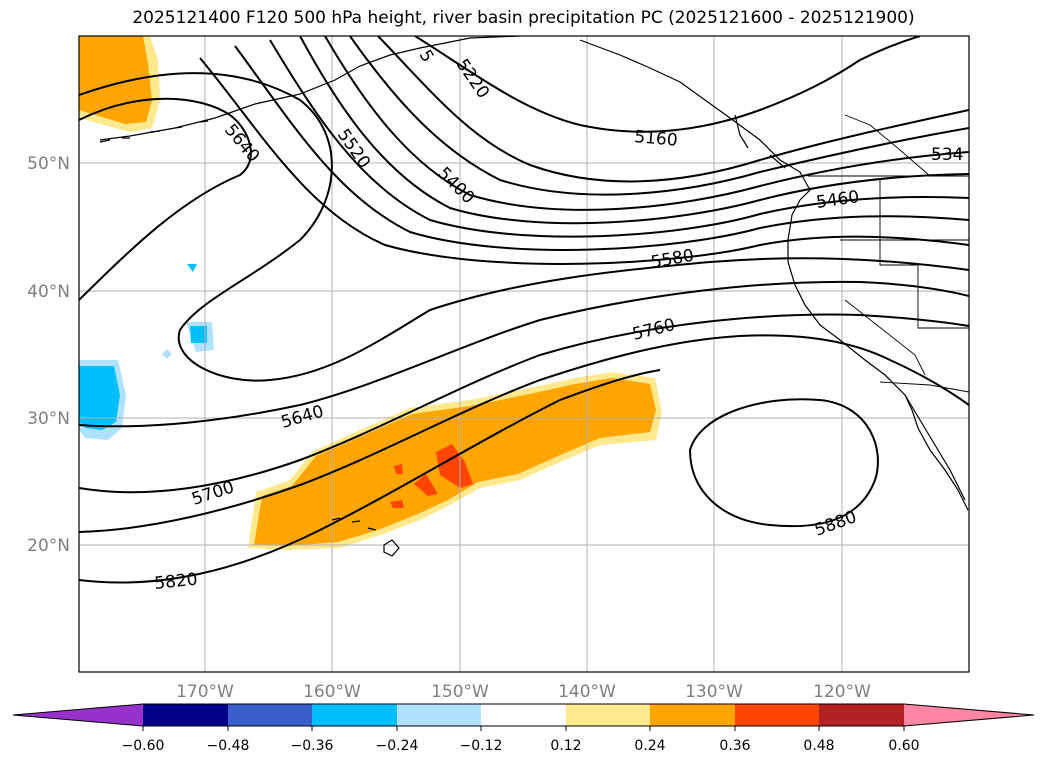 The width and height of the screenshot is (1047, 765). What do you see at coordinates (365, 537) in the screenshot?
I see `islands-hawaii` at bounding box center [365, 537].